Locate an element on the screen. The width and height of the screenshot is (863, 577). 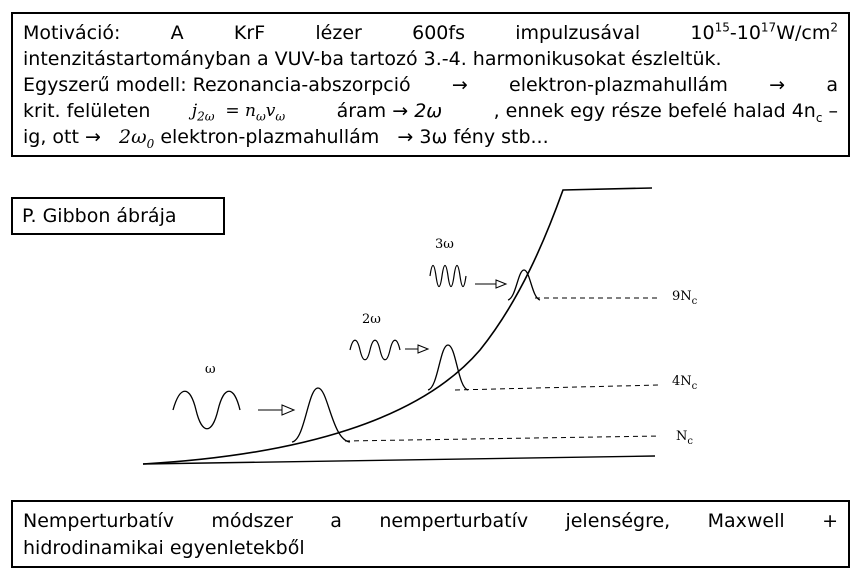
word-2: A is located at coordinates (177, 33).